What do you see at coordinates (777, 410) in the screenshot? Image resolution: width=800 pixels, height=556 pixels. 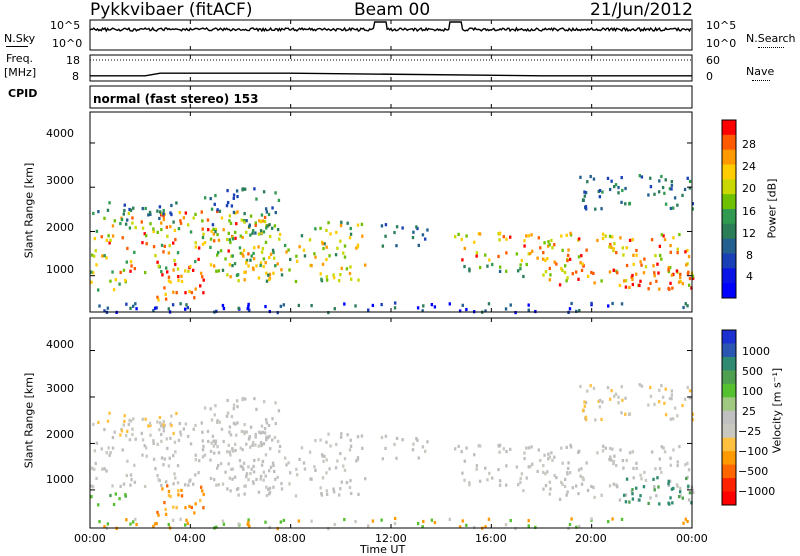 I see `vel-cbar-label: Velocity [m s⁻¹]` at bounding box center [777, 410].